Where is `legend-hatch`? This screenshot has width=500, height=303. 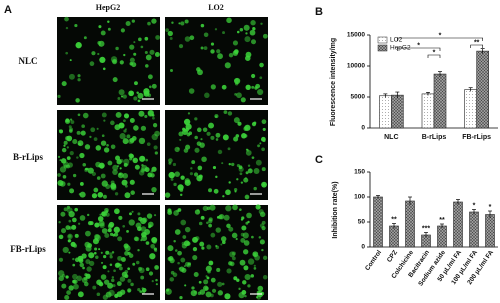
legend-hatch is located at coordinates (382, 40).